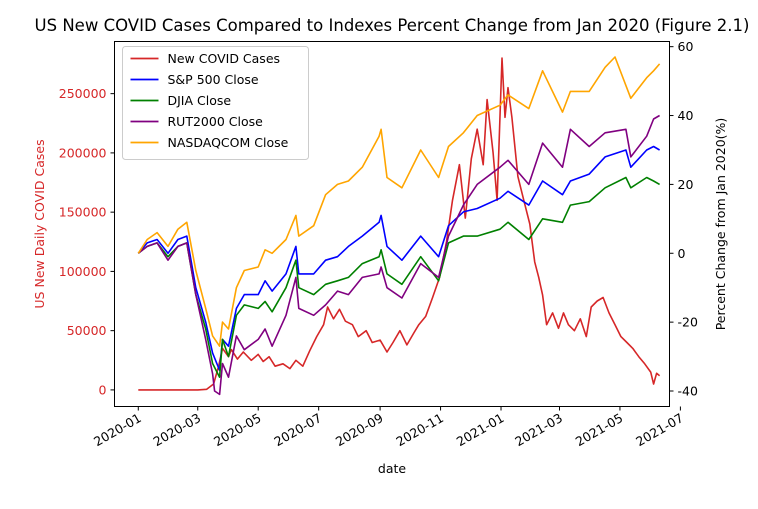 The height and width of the screenshot is (509, 758). What do you see at coordinates (216, 121) in the screenshot?
I see `legend-label-rut2000-close: RUT2000 Close` at bounding box center [216, 121].